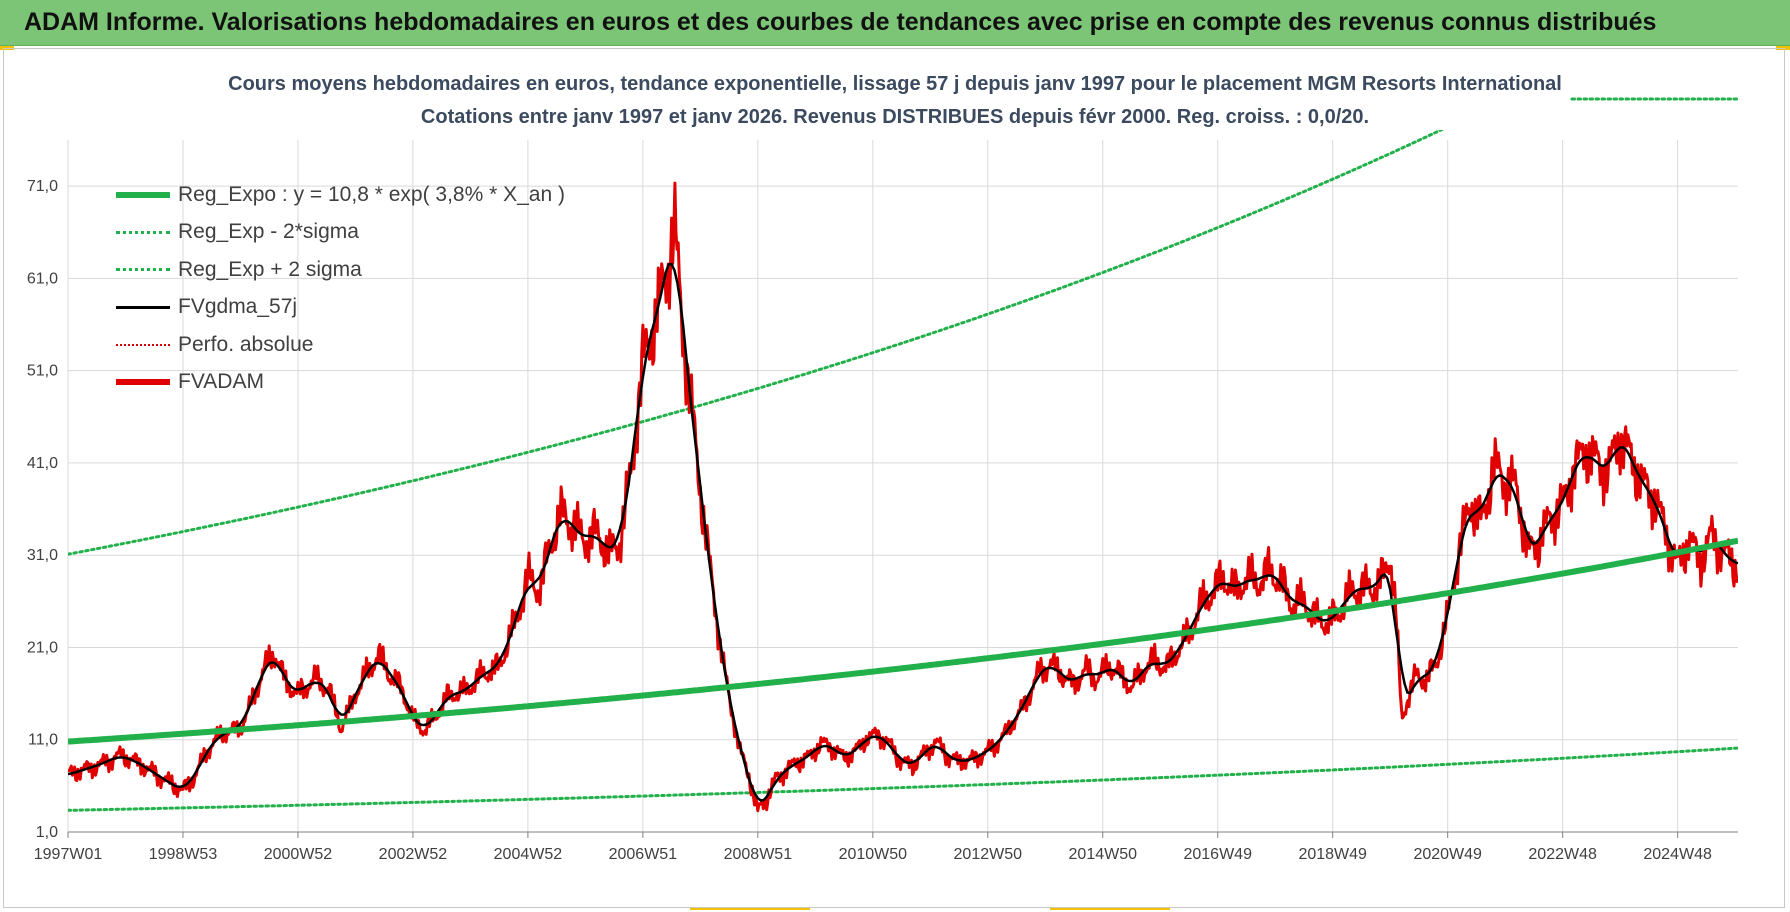  Describe the element at coordinates (1332, 854) in the screenshot. I see `x-tick-label: 2018W49` at that location.